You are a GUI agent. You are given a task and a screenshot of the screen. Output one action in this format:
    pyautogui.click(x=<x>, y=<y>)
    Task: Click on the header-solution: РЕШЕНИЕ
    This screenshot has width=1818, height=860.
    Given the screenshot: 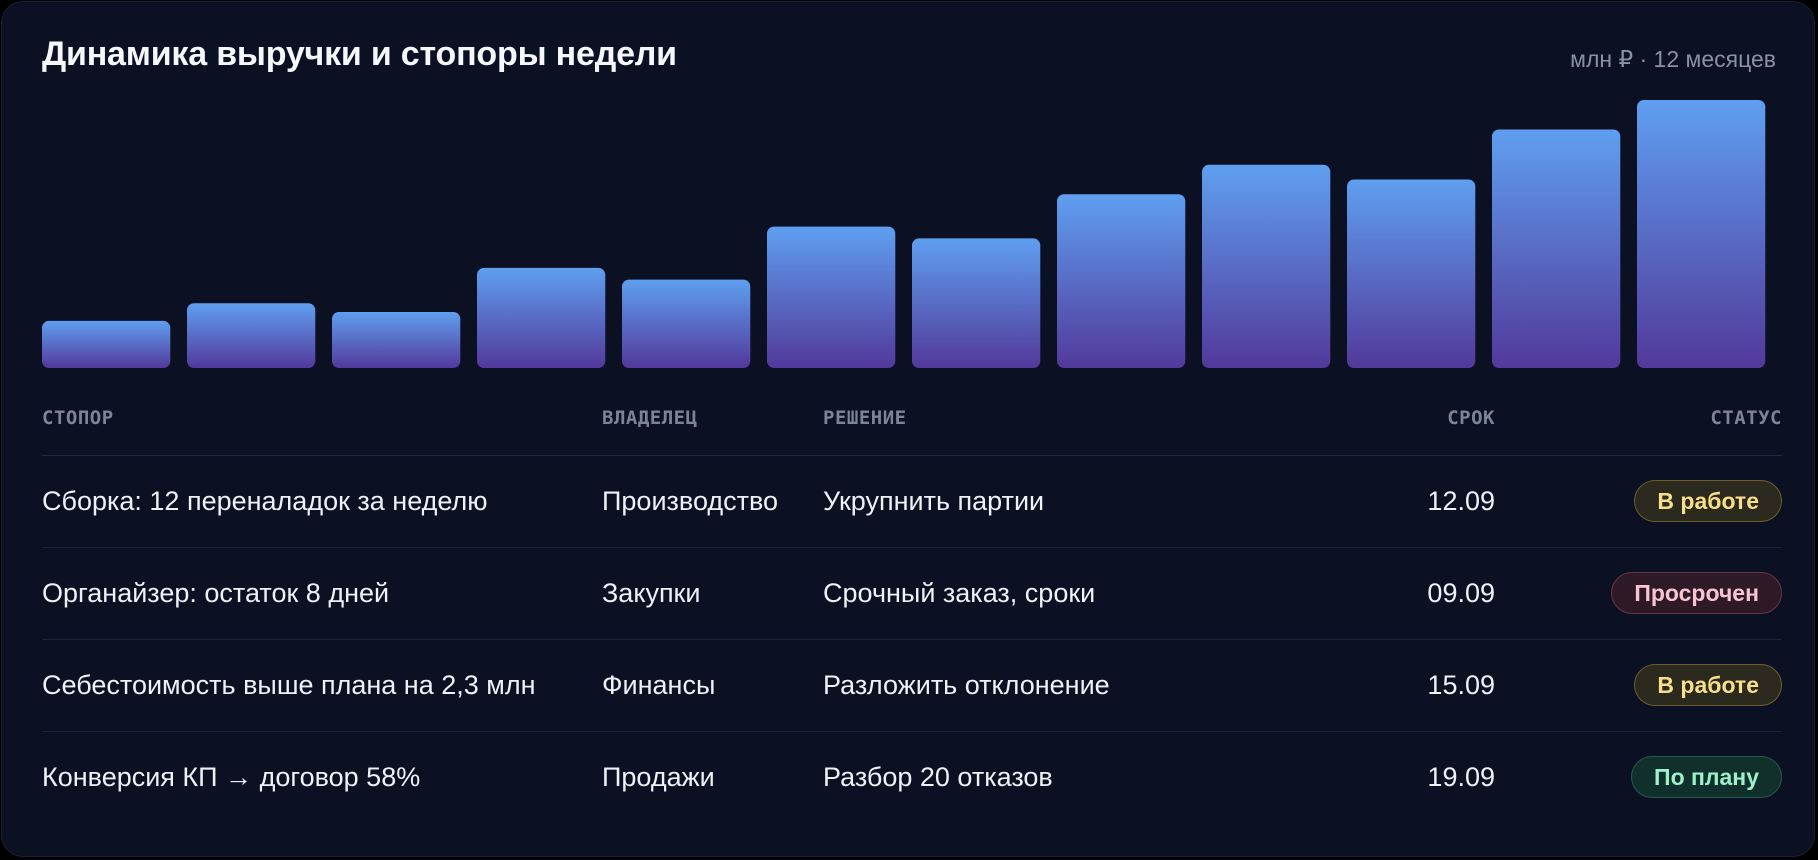 What is the action you would take?
    pyautogui.click(x=865, y=418)
    